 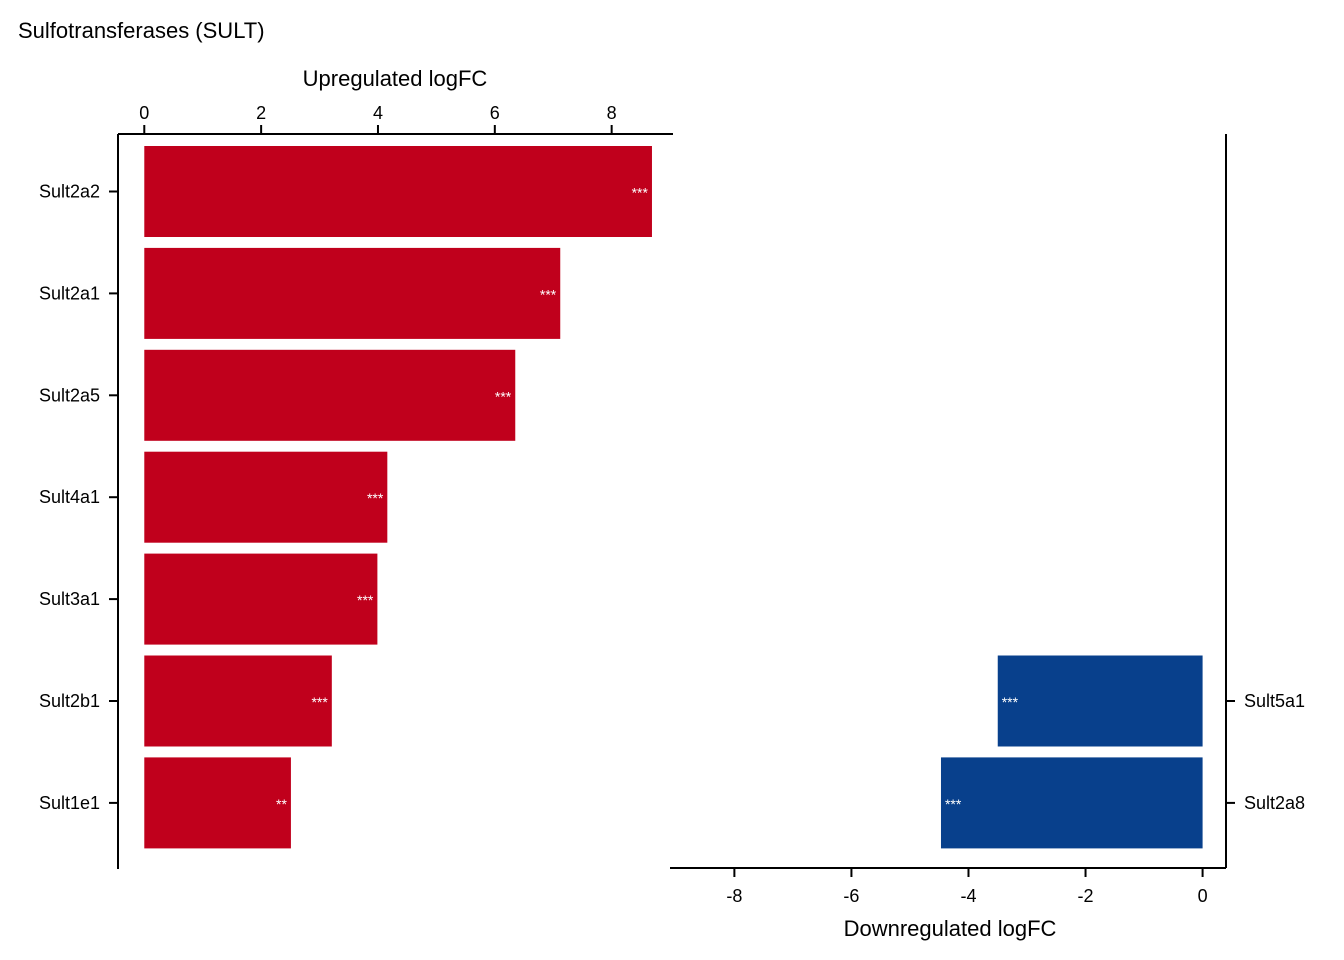 What do you see at coordinates (734, 896) in the screenshot?
I see `downregulated-tick-label: -8` at bounding box center [734, 896].